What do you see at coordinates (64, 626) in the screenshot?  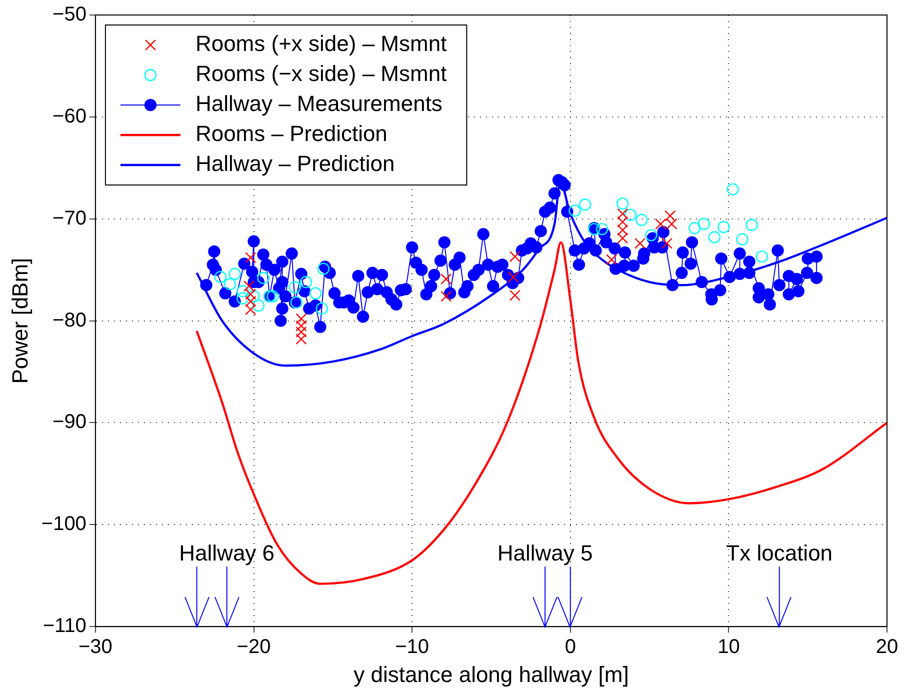 I see `y-tick-label: −110` at bounding box center [64, 626].